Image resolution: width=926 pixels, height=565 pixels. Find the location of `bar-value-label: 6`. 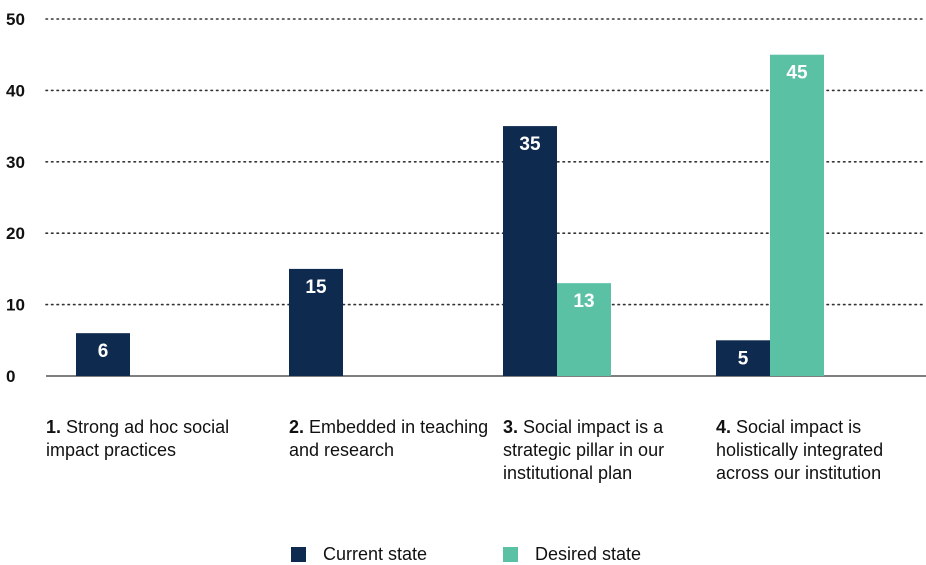

bar-value-label: 6 is located at coordinates (103, 351).